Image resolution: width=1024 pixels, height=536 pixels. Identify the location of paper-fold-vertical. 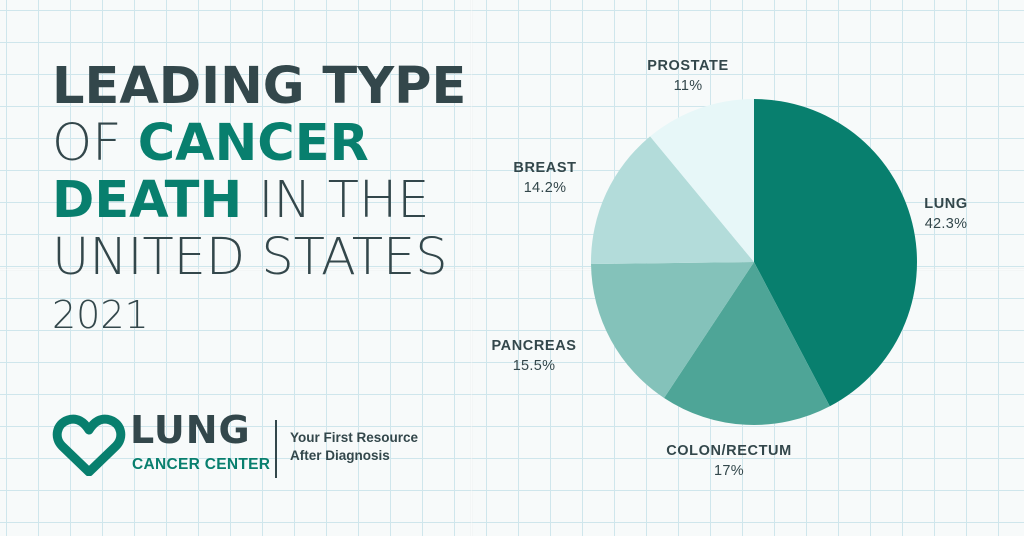
(471, 268).